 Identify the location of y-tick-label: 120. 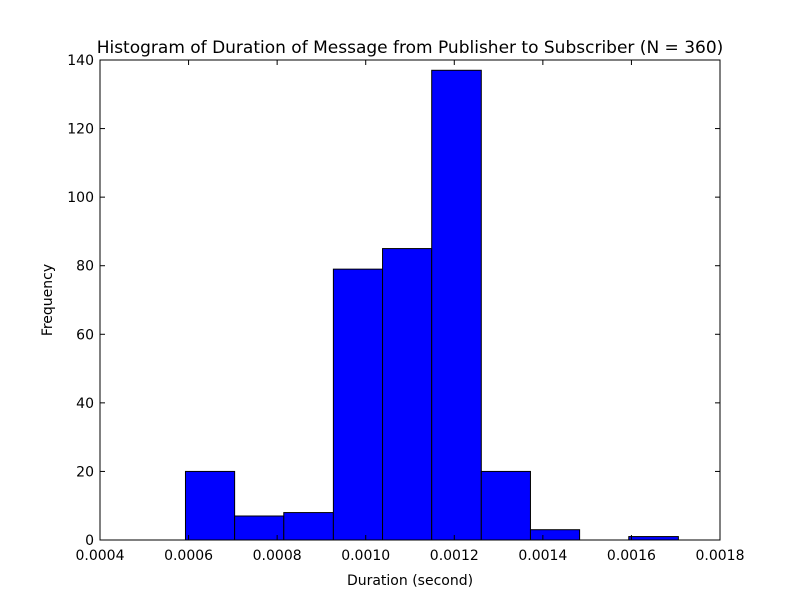
(80, 130).